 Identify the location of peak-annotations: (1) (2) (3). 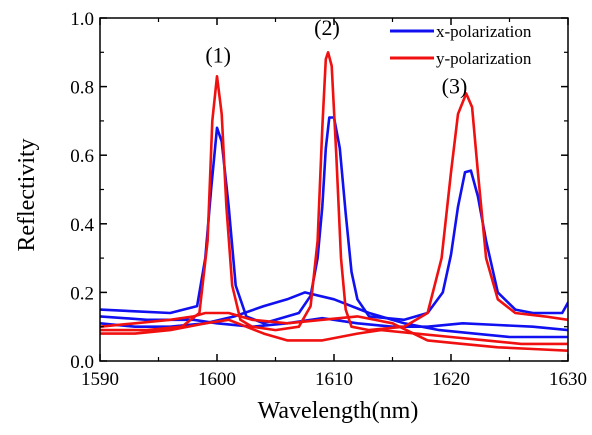
(336, 56).